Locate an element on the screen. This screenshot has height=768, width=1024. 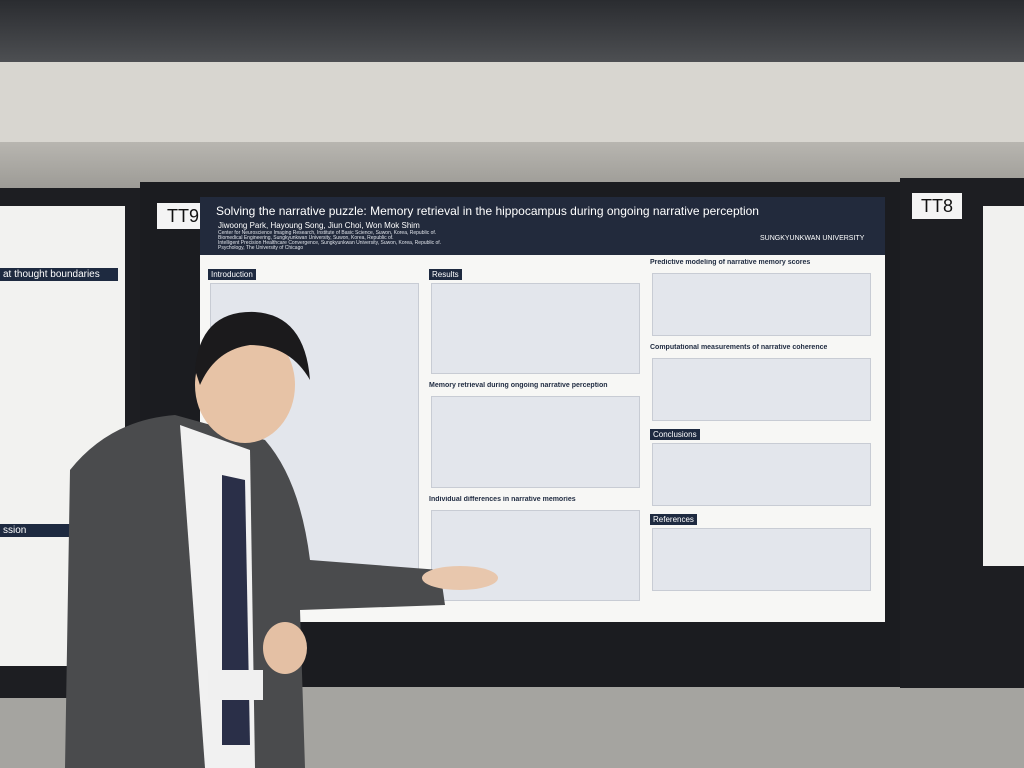
ceiling-beam is located at coordinates (512, 102).